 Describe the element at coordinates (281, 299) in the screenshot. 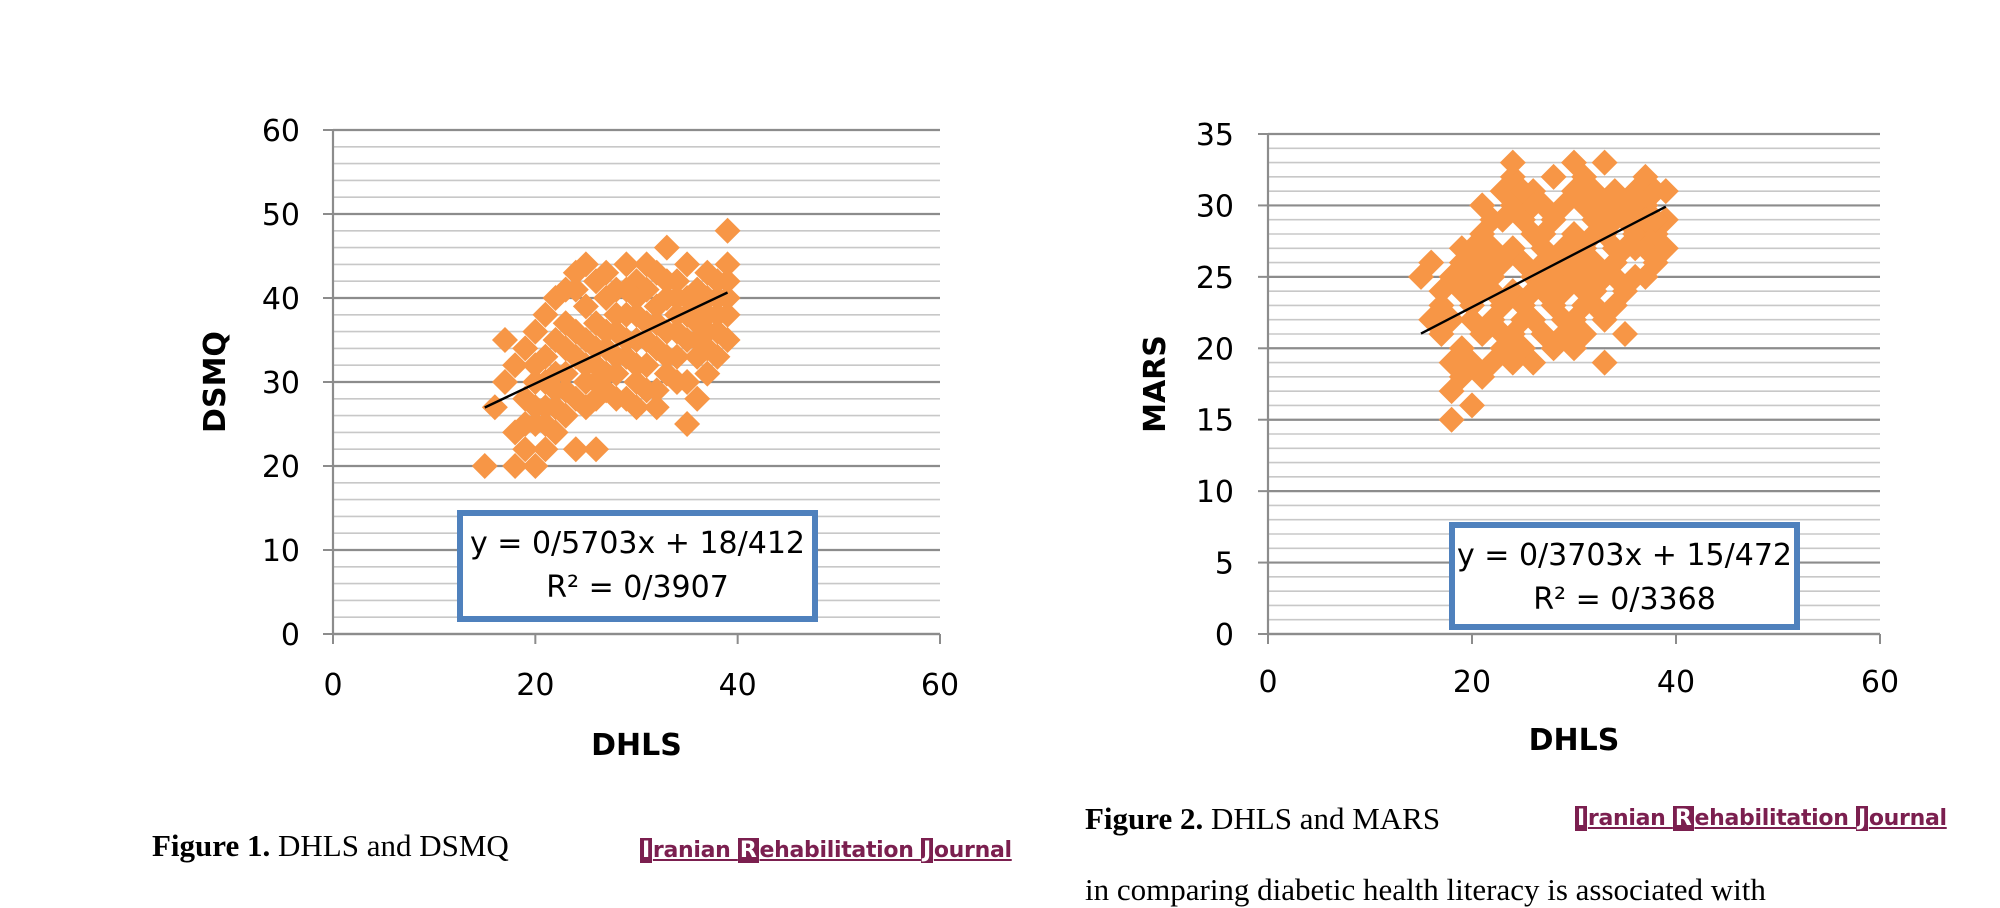

I see `y-tick-label: 40` at that location.